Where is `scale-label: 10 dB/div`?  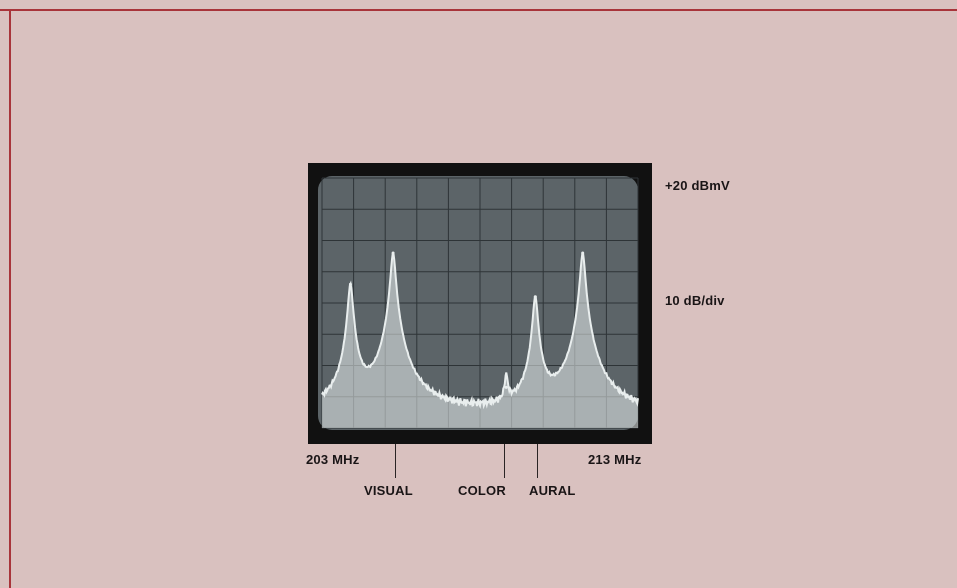
scale-label: 10 dB/div is located at coordinates (695, 300).